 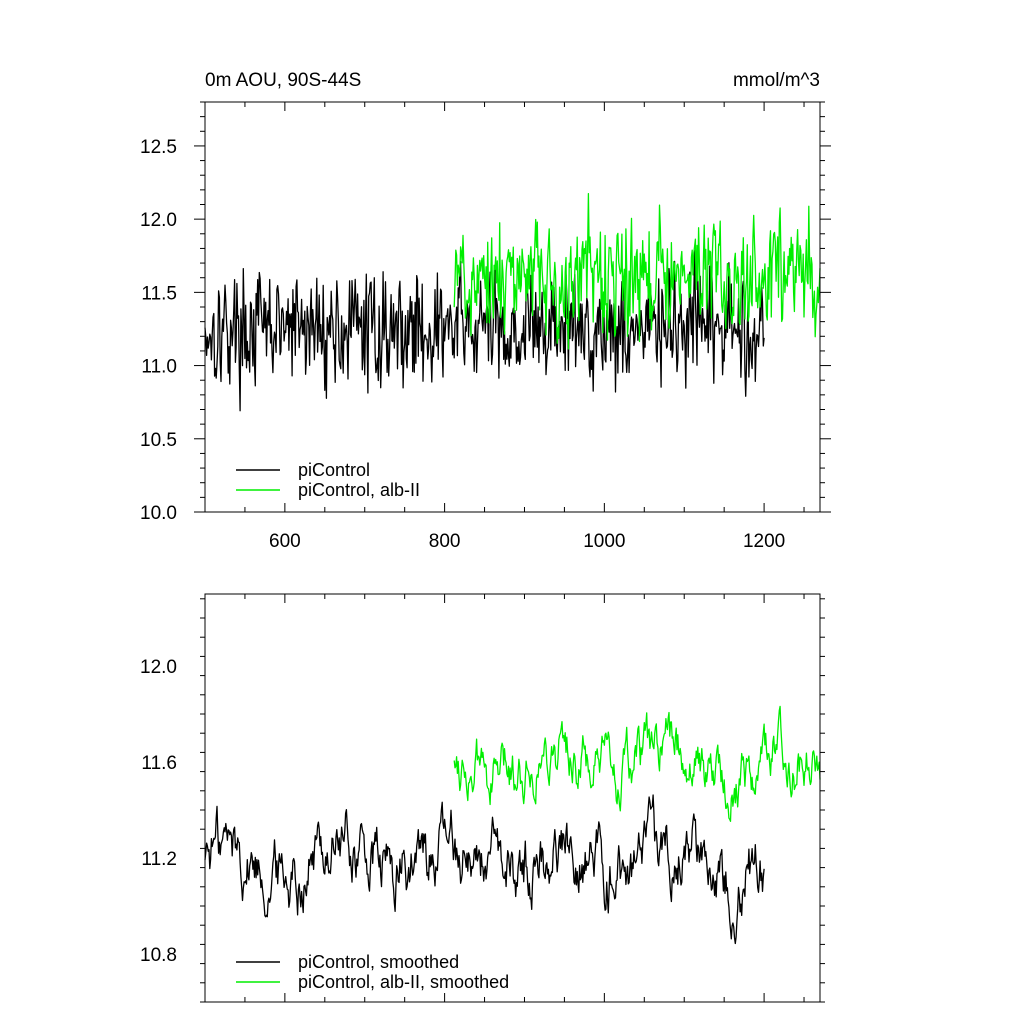 What do you see at coordinates (776, 80) in the screenshot?
I see `panel-title-units: mmol/m^3` at bounding box center [776, 80].